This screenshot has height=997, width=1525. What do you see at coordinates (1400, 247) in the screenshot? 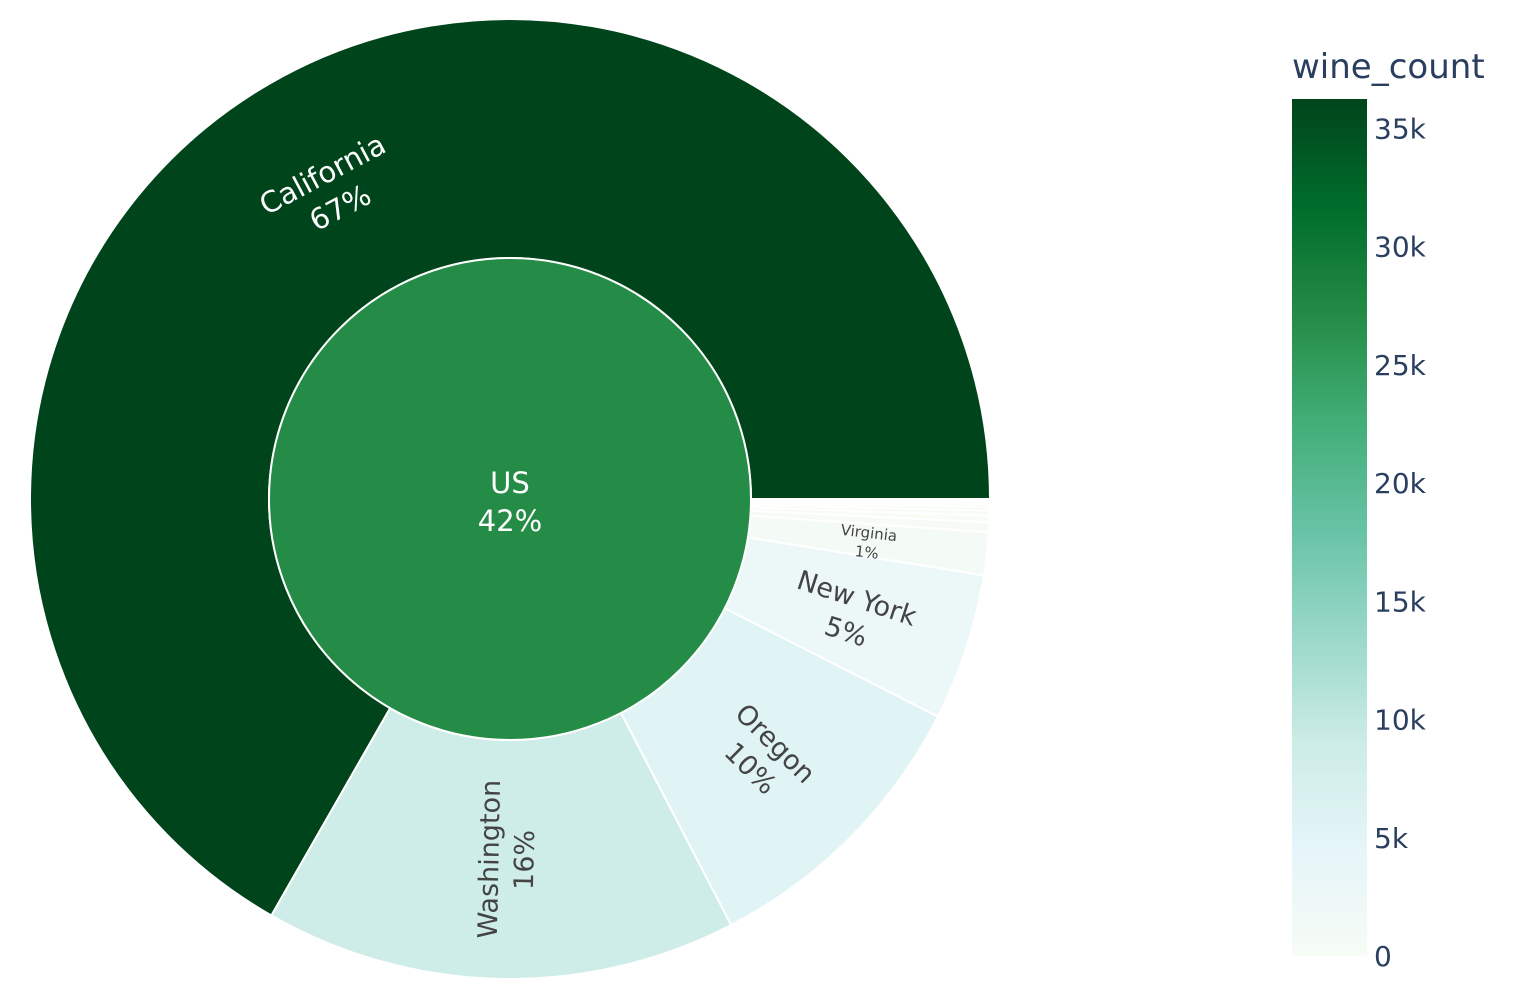
I see `colorbar-tick-30k: 30k` at bounding box center [1400, 247].